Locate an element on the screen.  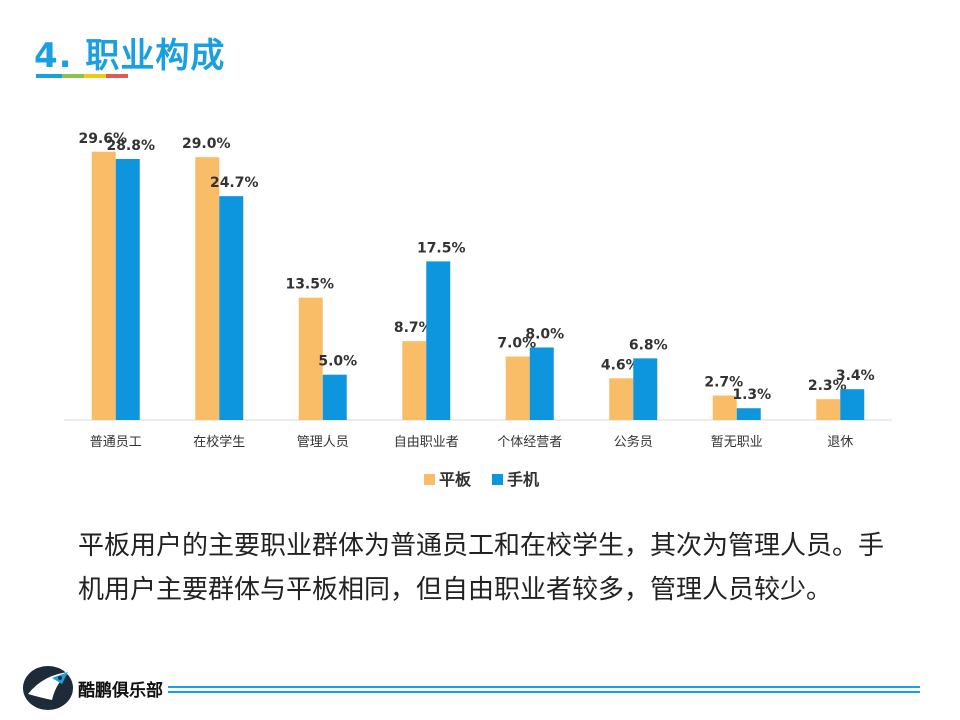
penguin-logo-icon is located at coordinates (48, 688).